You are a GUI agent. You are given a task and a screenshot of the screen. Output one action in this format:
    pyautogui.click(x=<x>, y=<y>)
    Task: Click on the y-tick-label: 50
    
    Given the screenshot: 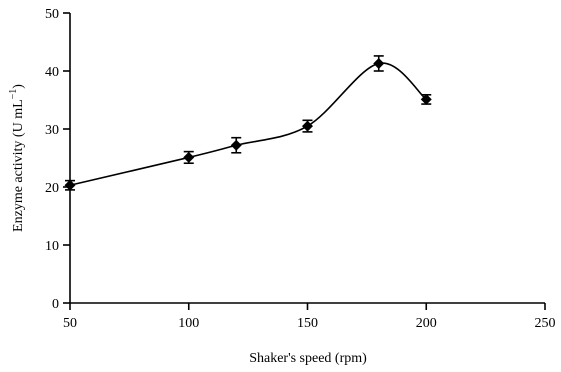 What is the action you would take?
    pyautogui.click(x=52, y=14)
    